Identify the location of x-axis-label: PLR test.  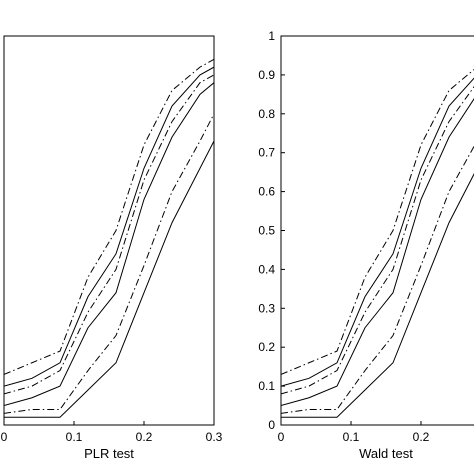
(109, 453).